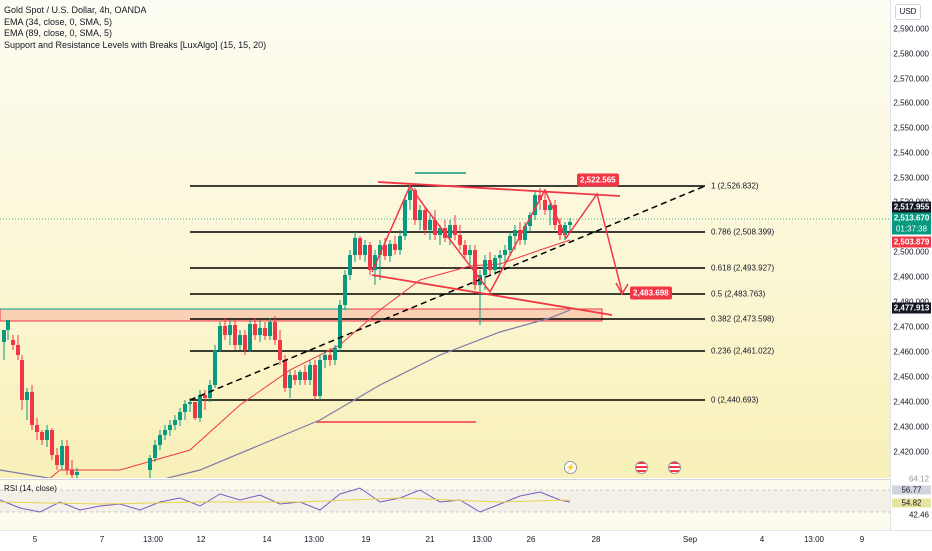  I want to click on last-price-tag: 2,513.670, so click(911, 218).